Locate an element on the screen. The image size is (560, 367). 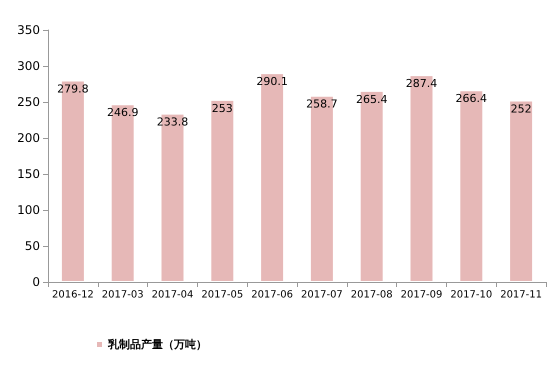
y-tick-label: 300 is located at coordinates (28, 66).